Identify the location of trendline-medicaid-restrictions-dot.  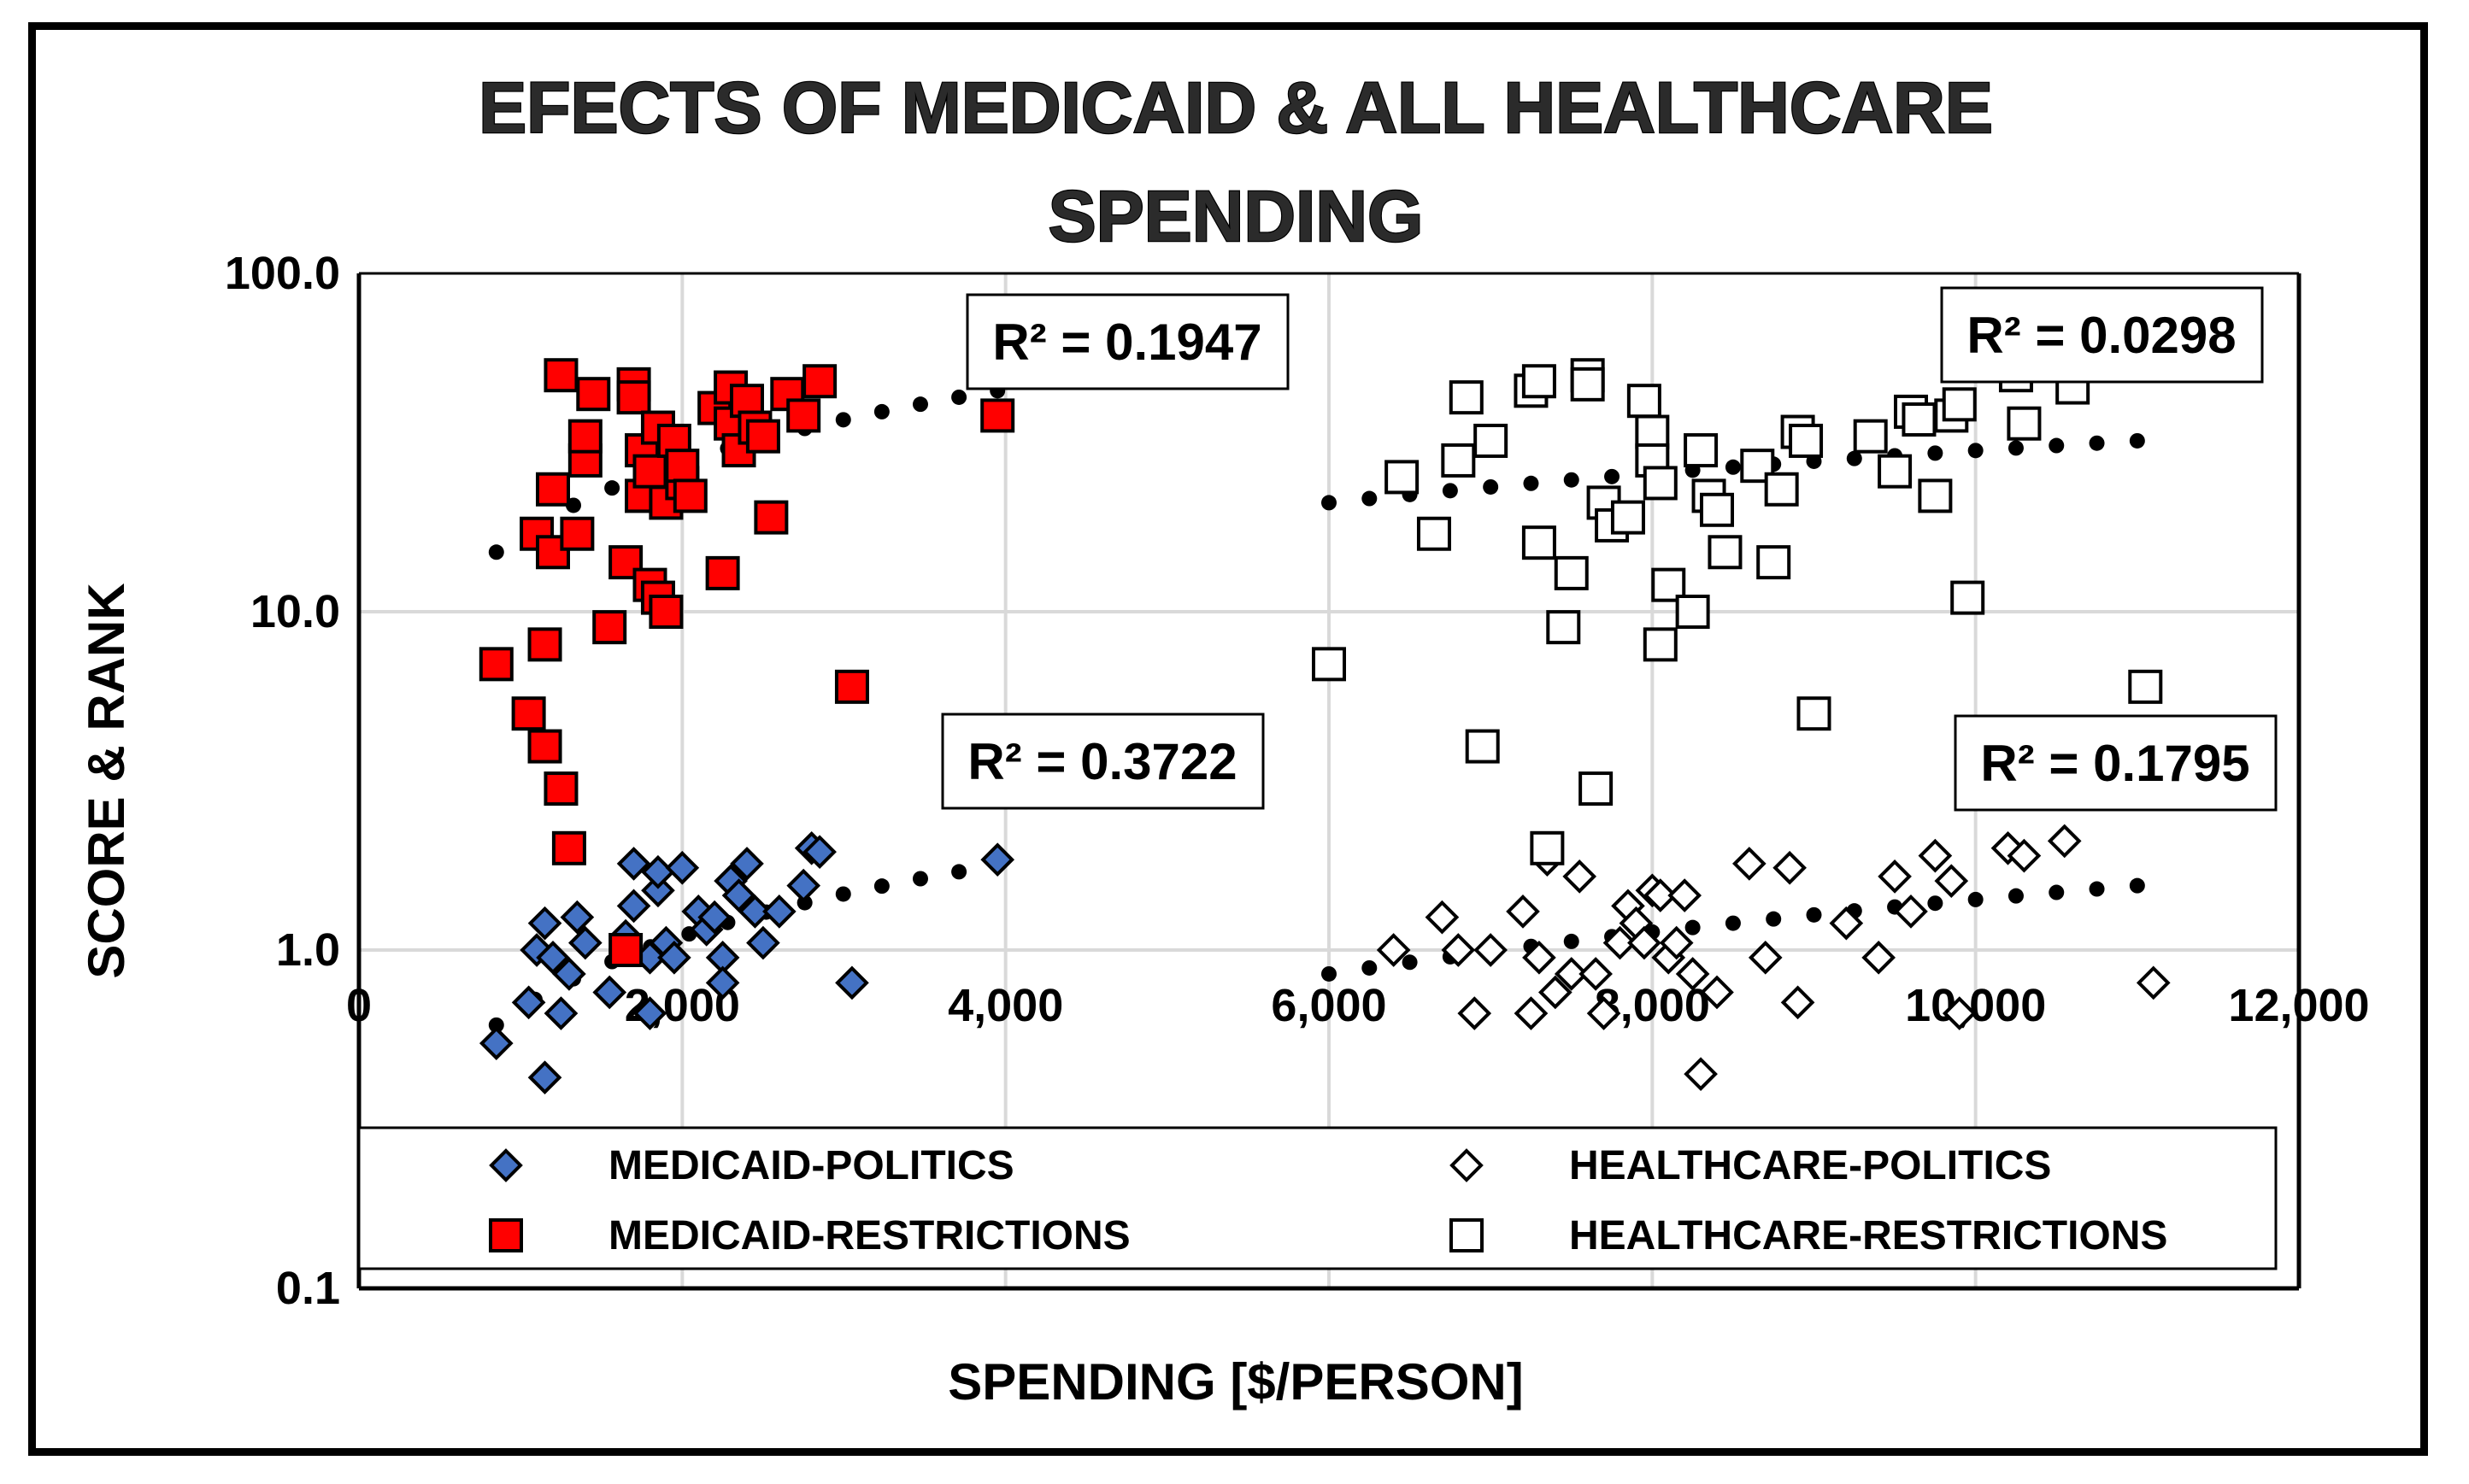
(496, 552).